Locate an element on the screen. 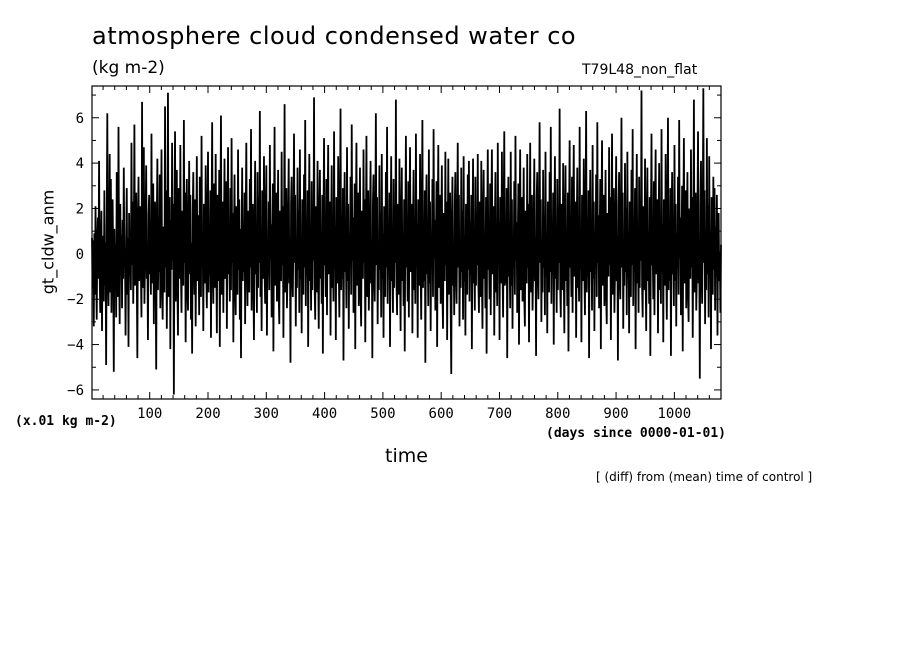 Image resolution: width=904 pixels, height=654 pixels. x-tick-label: 900 is located at coordinates (615, 414).